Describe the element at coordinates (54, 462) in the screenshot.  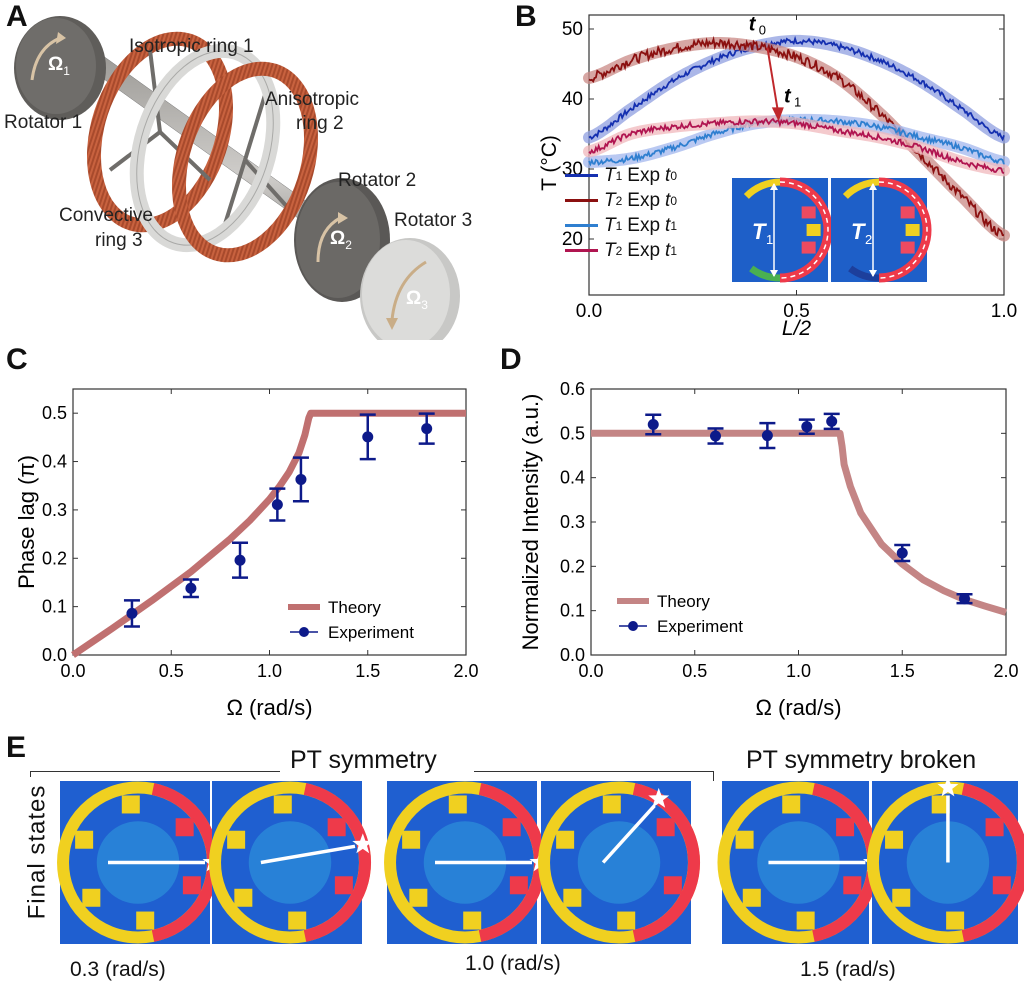
I see `y-tick-label: 0.4` at that location.